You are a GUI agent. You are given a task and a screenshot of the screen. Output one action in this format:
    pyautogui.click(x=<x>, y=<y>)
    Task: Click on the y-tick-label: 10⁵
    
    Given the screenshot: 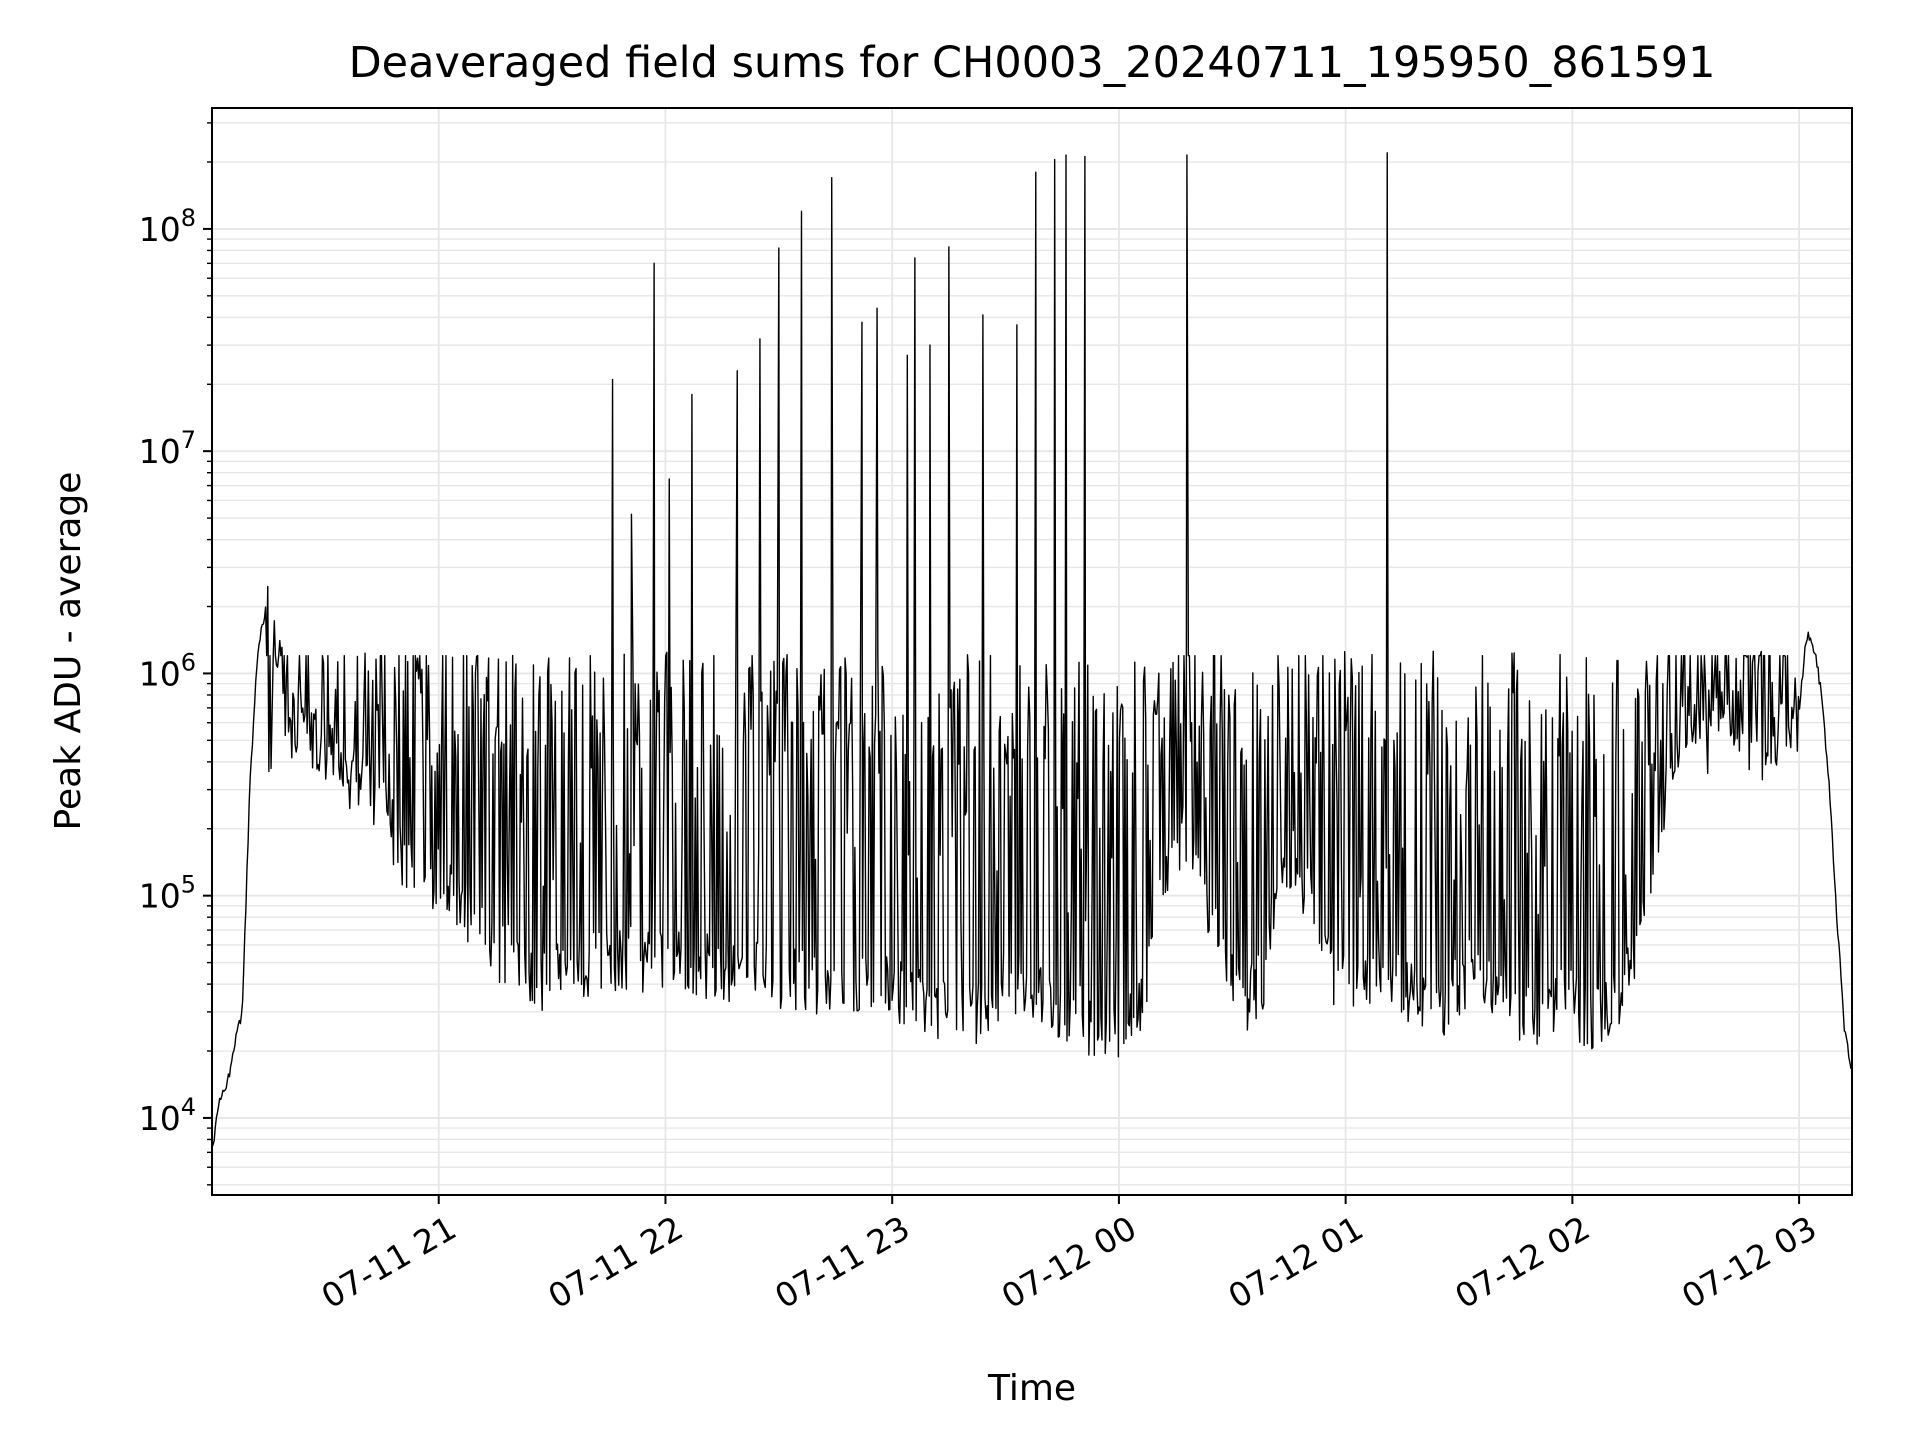 What is the action you would take?
    pyautogui.click(x=167, y=893)
    